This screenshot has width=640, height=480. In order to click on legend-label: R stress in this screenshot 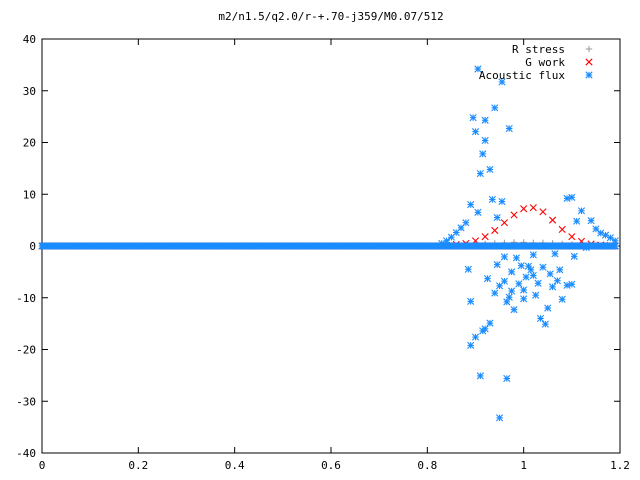, I will do `click(538, 49)`.